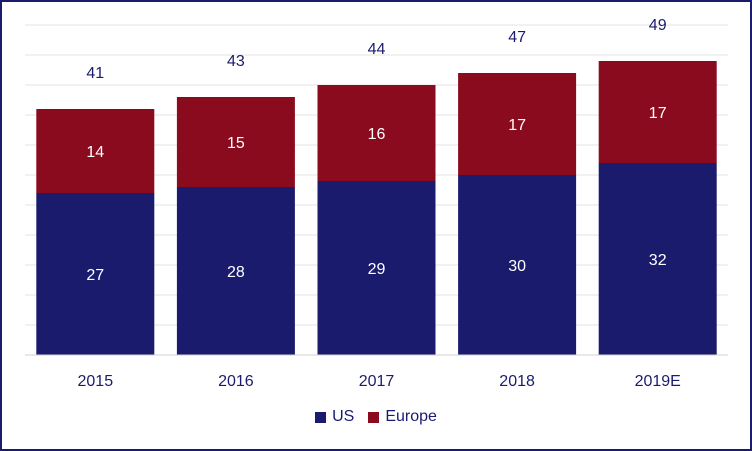 Image resolution: width=752 pixels, height=451 pixels. What do you see at coordinates (517, 381) in the screenshot?
I see `x-tick-label-2018: 2018` at bounding box center [517, 381].